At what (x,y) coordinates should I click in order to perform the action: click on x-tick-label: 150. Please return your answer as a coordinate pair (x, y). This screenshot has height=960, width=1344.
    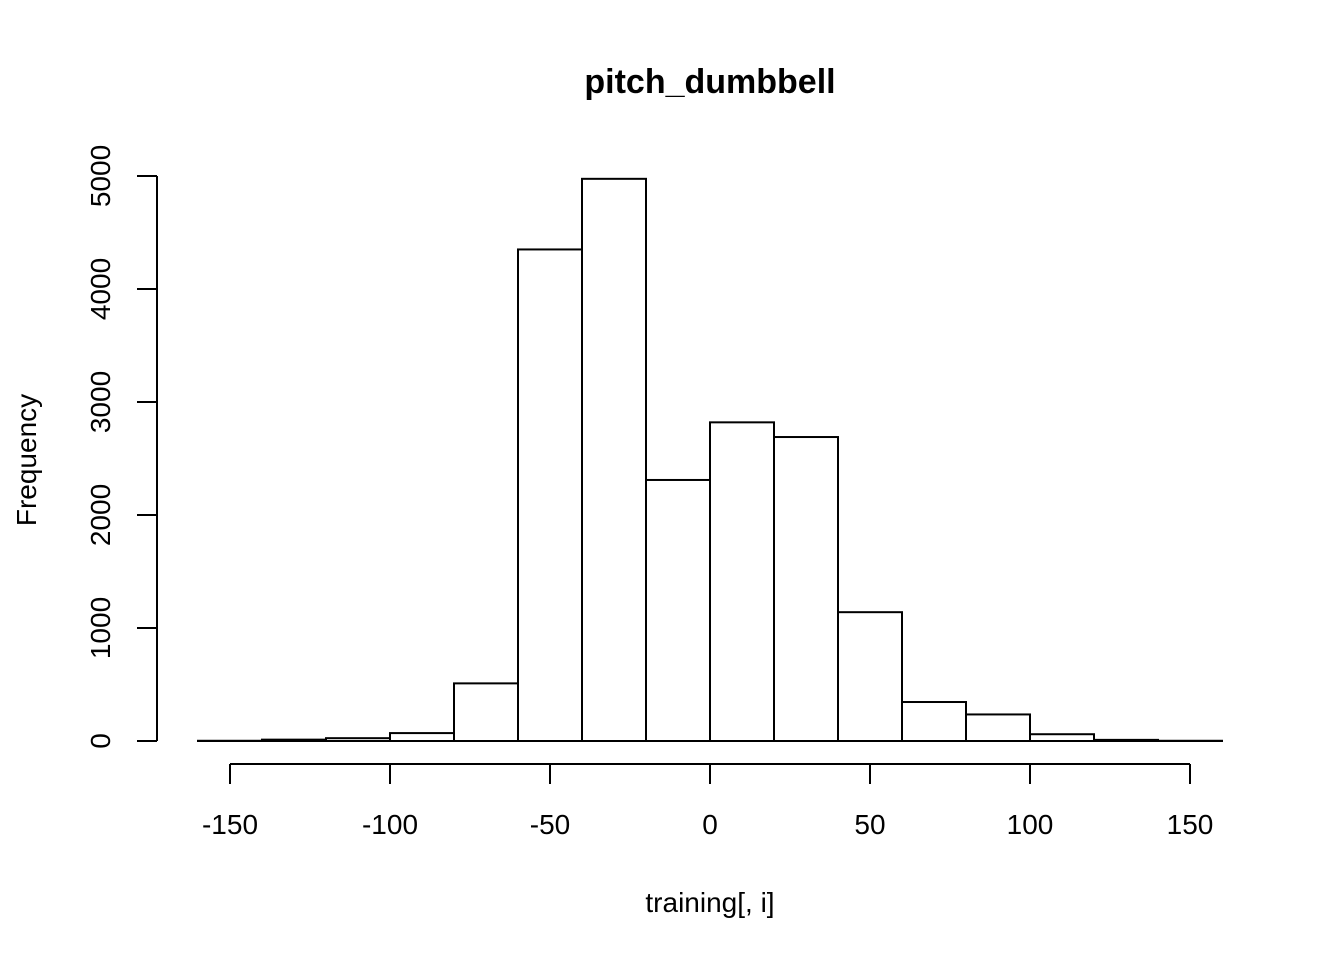
    Looking at the image, I should click on (1190, 824).